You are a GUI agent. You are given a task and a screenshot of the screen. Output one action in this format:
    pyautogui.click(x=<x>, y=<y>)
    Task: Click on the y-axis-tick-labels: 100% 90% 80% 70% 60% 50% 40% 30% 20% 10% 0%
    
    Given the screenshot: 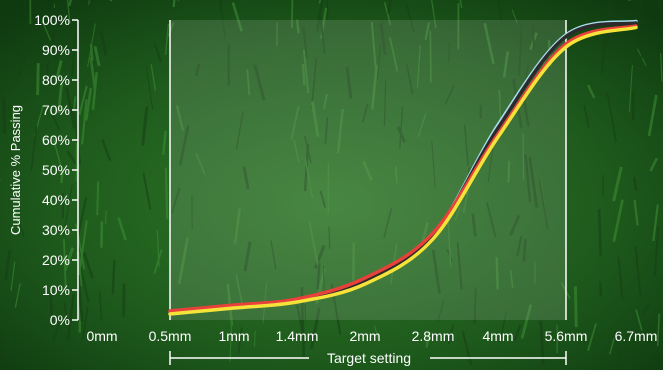 What is the action you would take?
    pyautogui.click(x=52, y=170)
    